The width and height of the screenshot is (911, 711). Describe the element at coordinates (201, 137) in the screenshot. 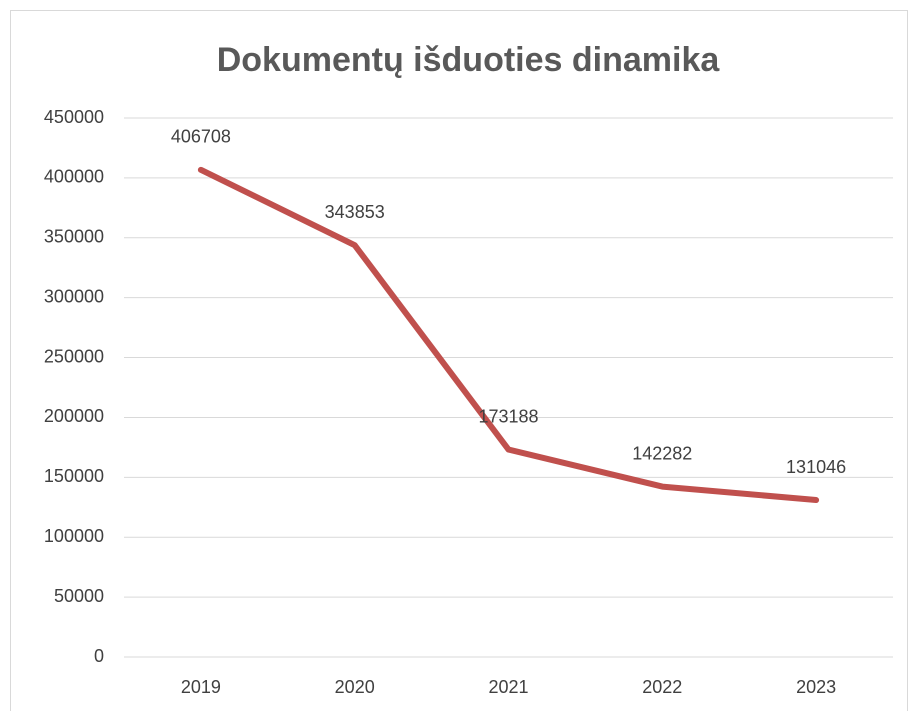

I see `data-label: 406708` at that location.